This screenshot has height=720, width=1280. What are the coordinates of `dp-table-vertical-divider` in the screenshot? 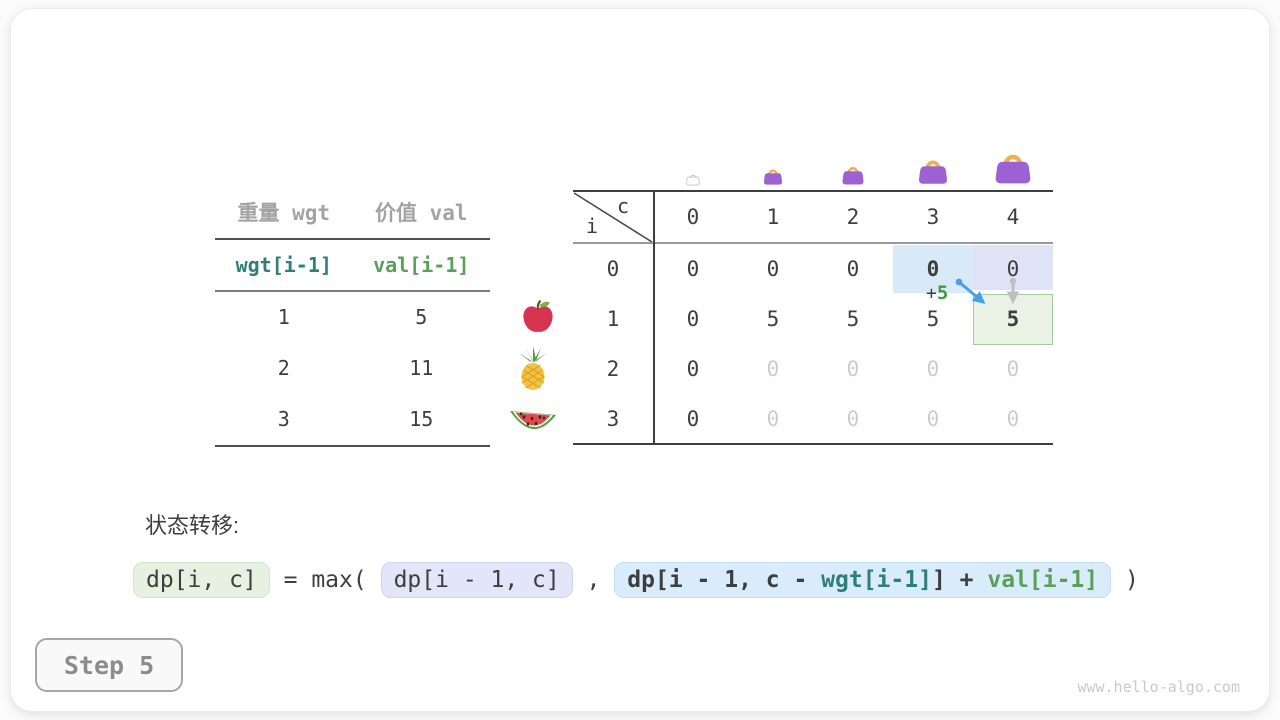 It's located at (654, 317).